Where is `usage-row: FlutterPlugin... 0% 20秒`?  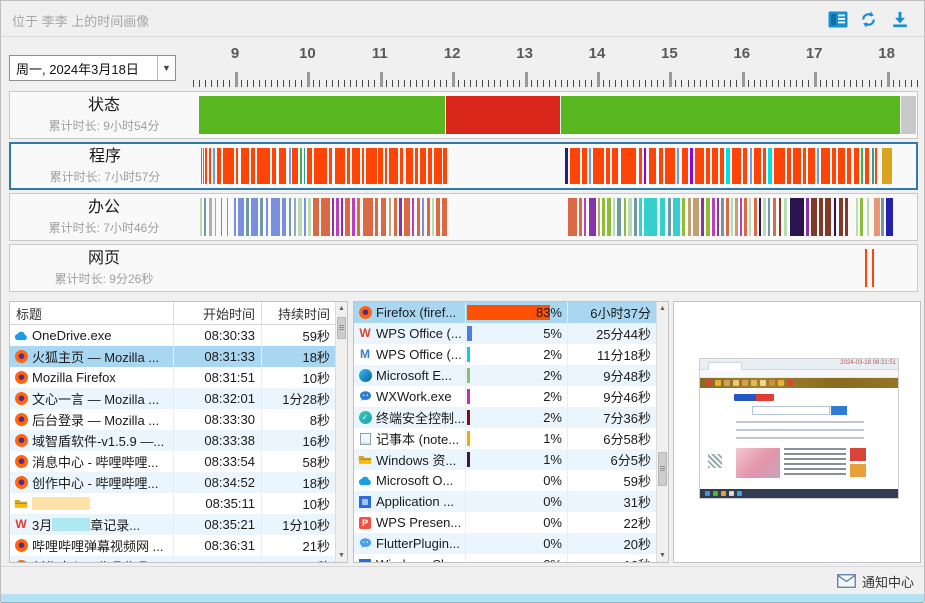 usage-row: FlutterPlugin... 0% 20秒 is located at coordinates (511, 543).